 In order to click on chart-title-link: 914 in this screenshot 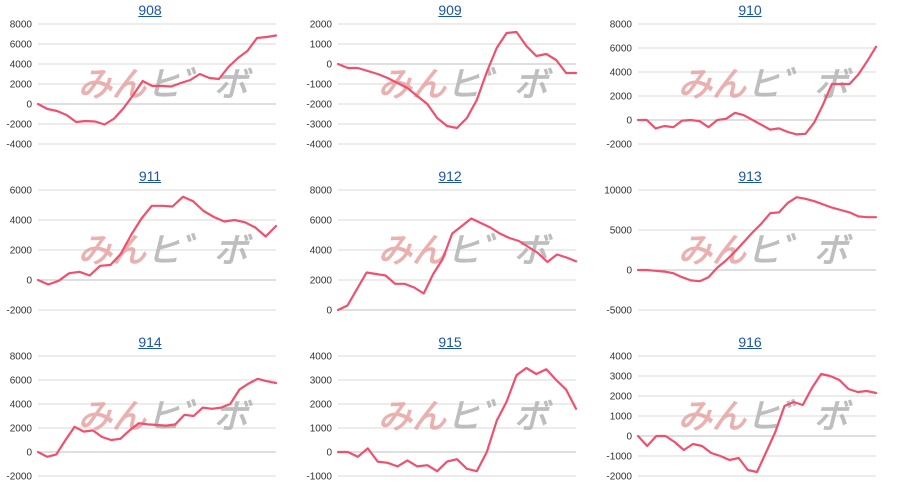, I will do `click(150, 342)`.